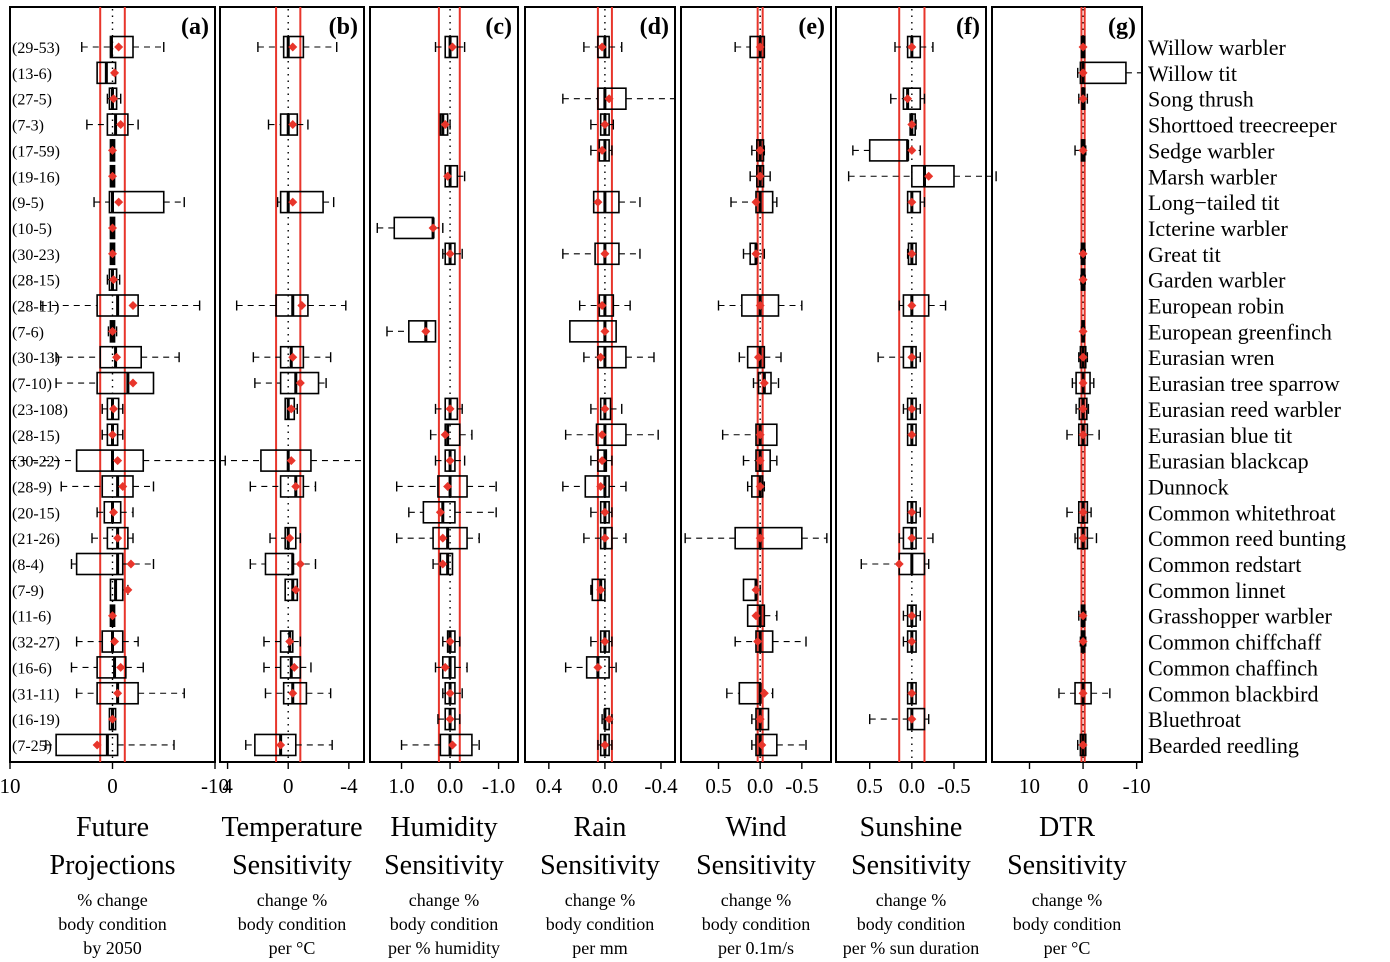  Describe the element at coordinates (498, 27) in the screenshot. I see `panel-tag: (c)` at that location.